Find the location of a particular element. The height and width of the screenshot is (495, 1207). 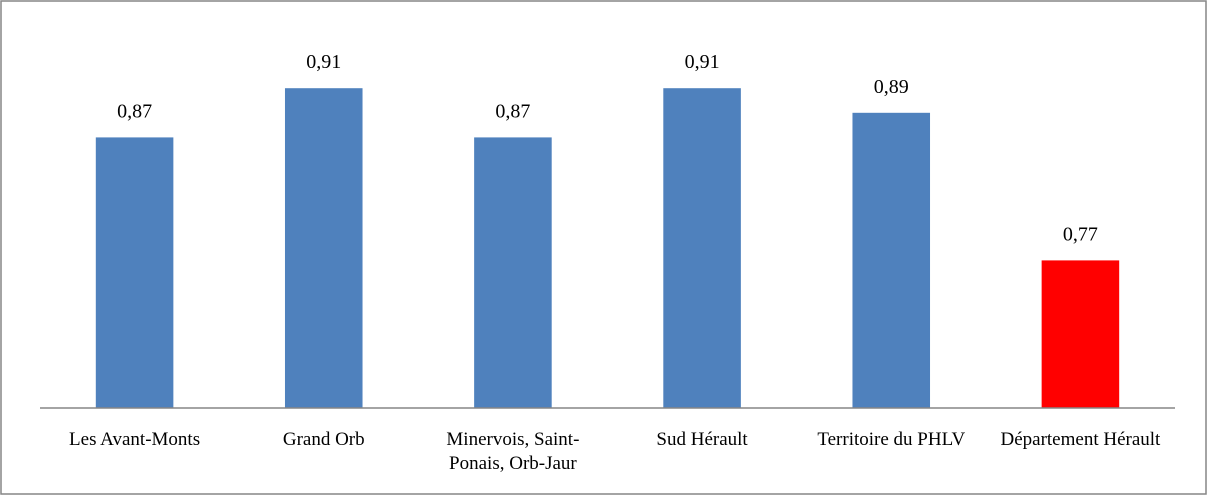

x-tick-label: Les Avant-Monts is located at coordinates (135, 439).